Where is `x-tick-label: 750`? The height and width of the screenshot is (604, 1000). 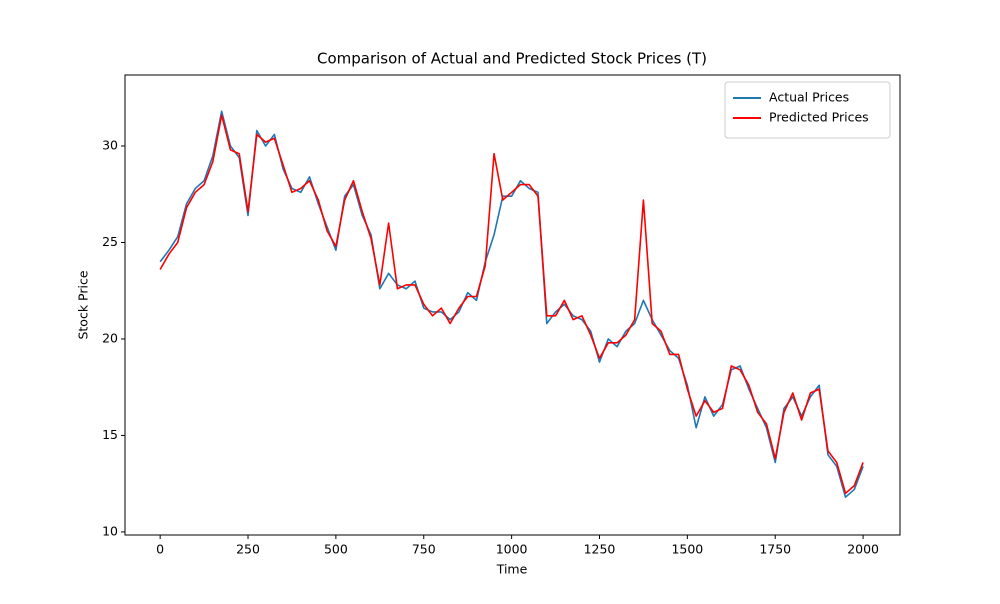
x-tick-label: 750 is located at coordinates (424, 549).